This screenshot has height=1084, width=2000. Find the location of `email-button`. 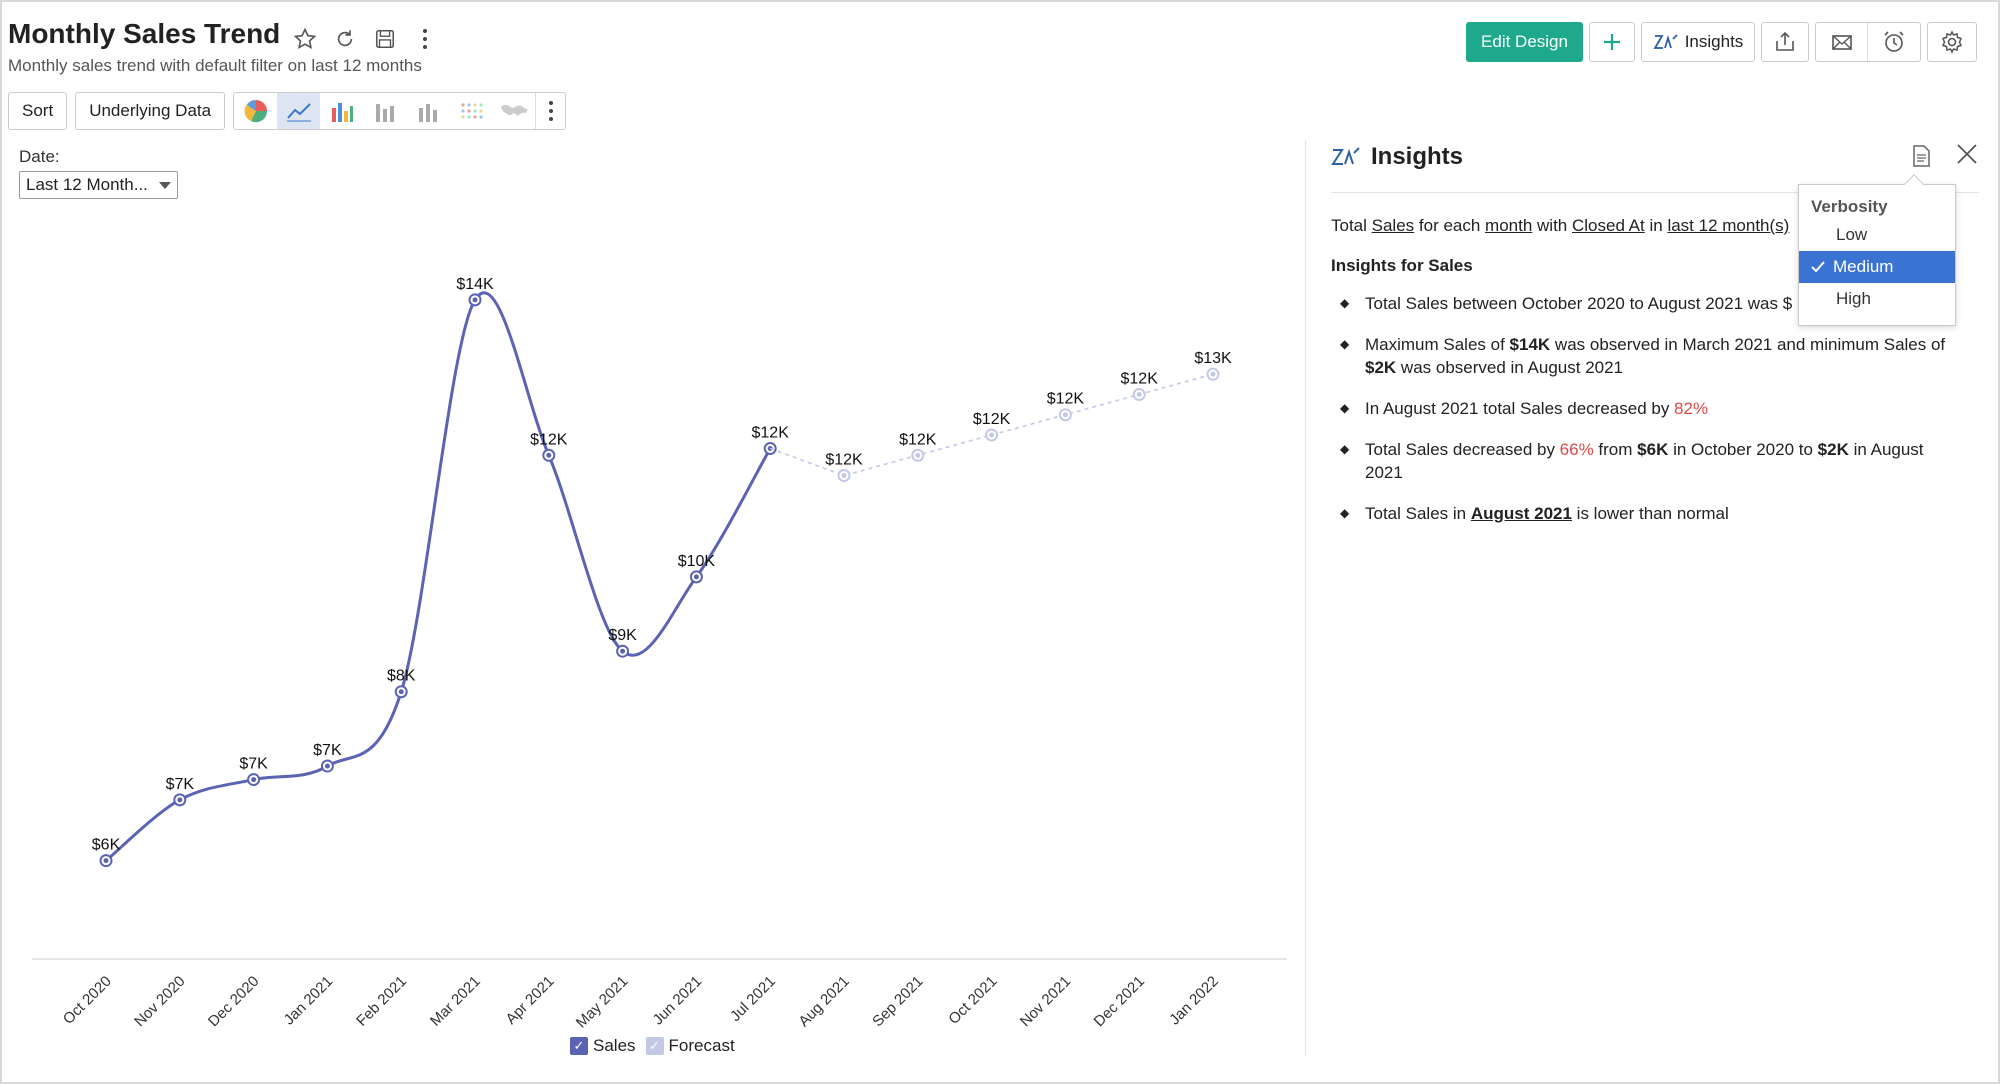

email-button is located at coordinates (1842, 42).